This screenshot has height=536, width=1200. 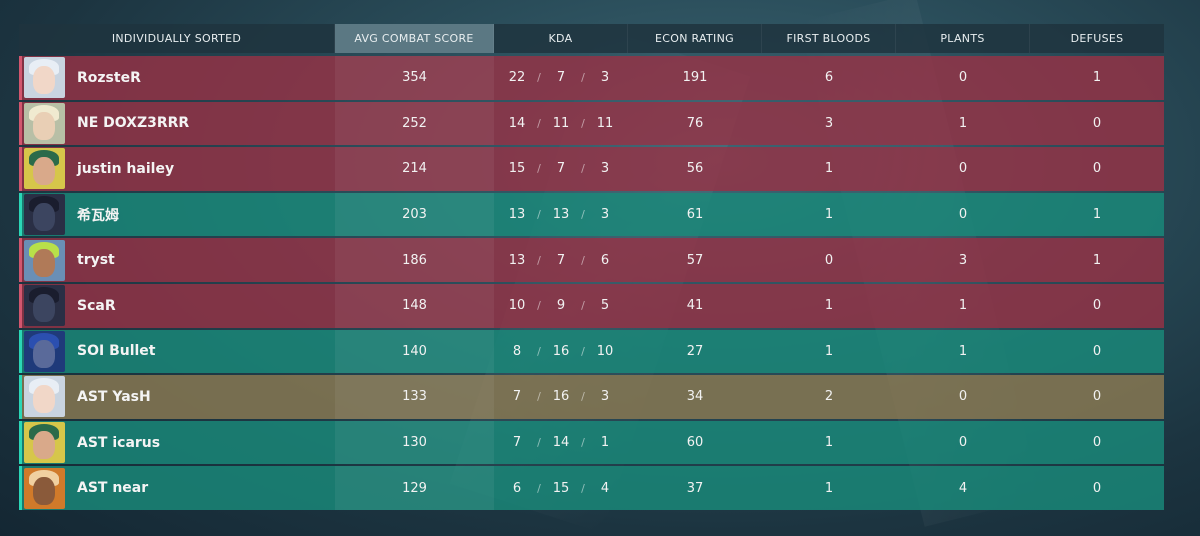 What do you see at coordinates (133, 123) in the screenshot?
I see `player-name: NE DOXZ3RRR` at bounding box center [133, 123].